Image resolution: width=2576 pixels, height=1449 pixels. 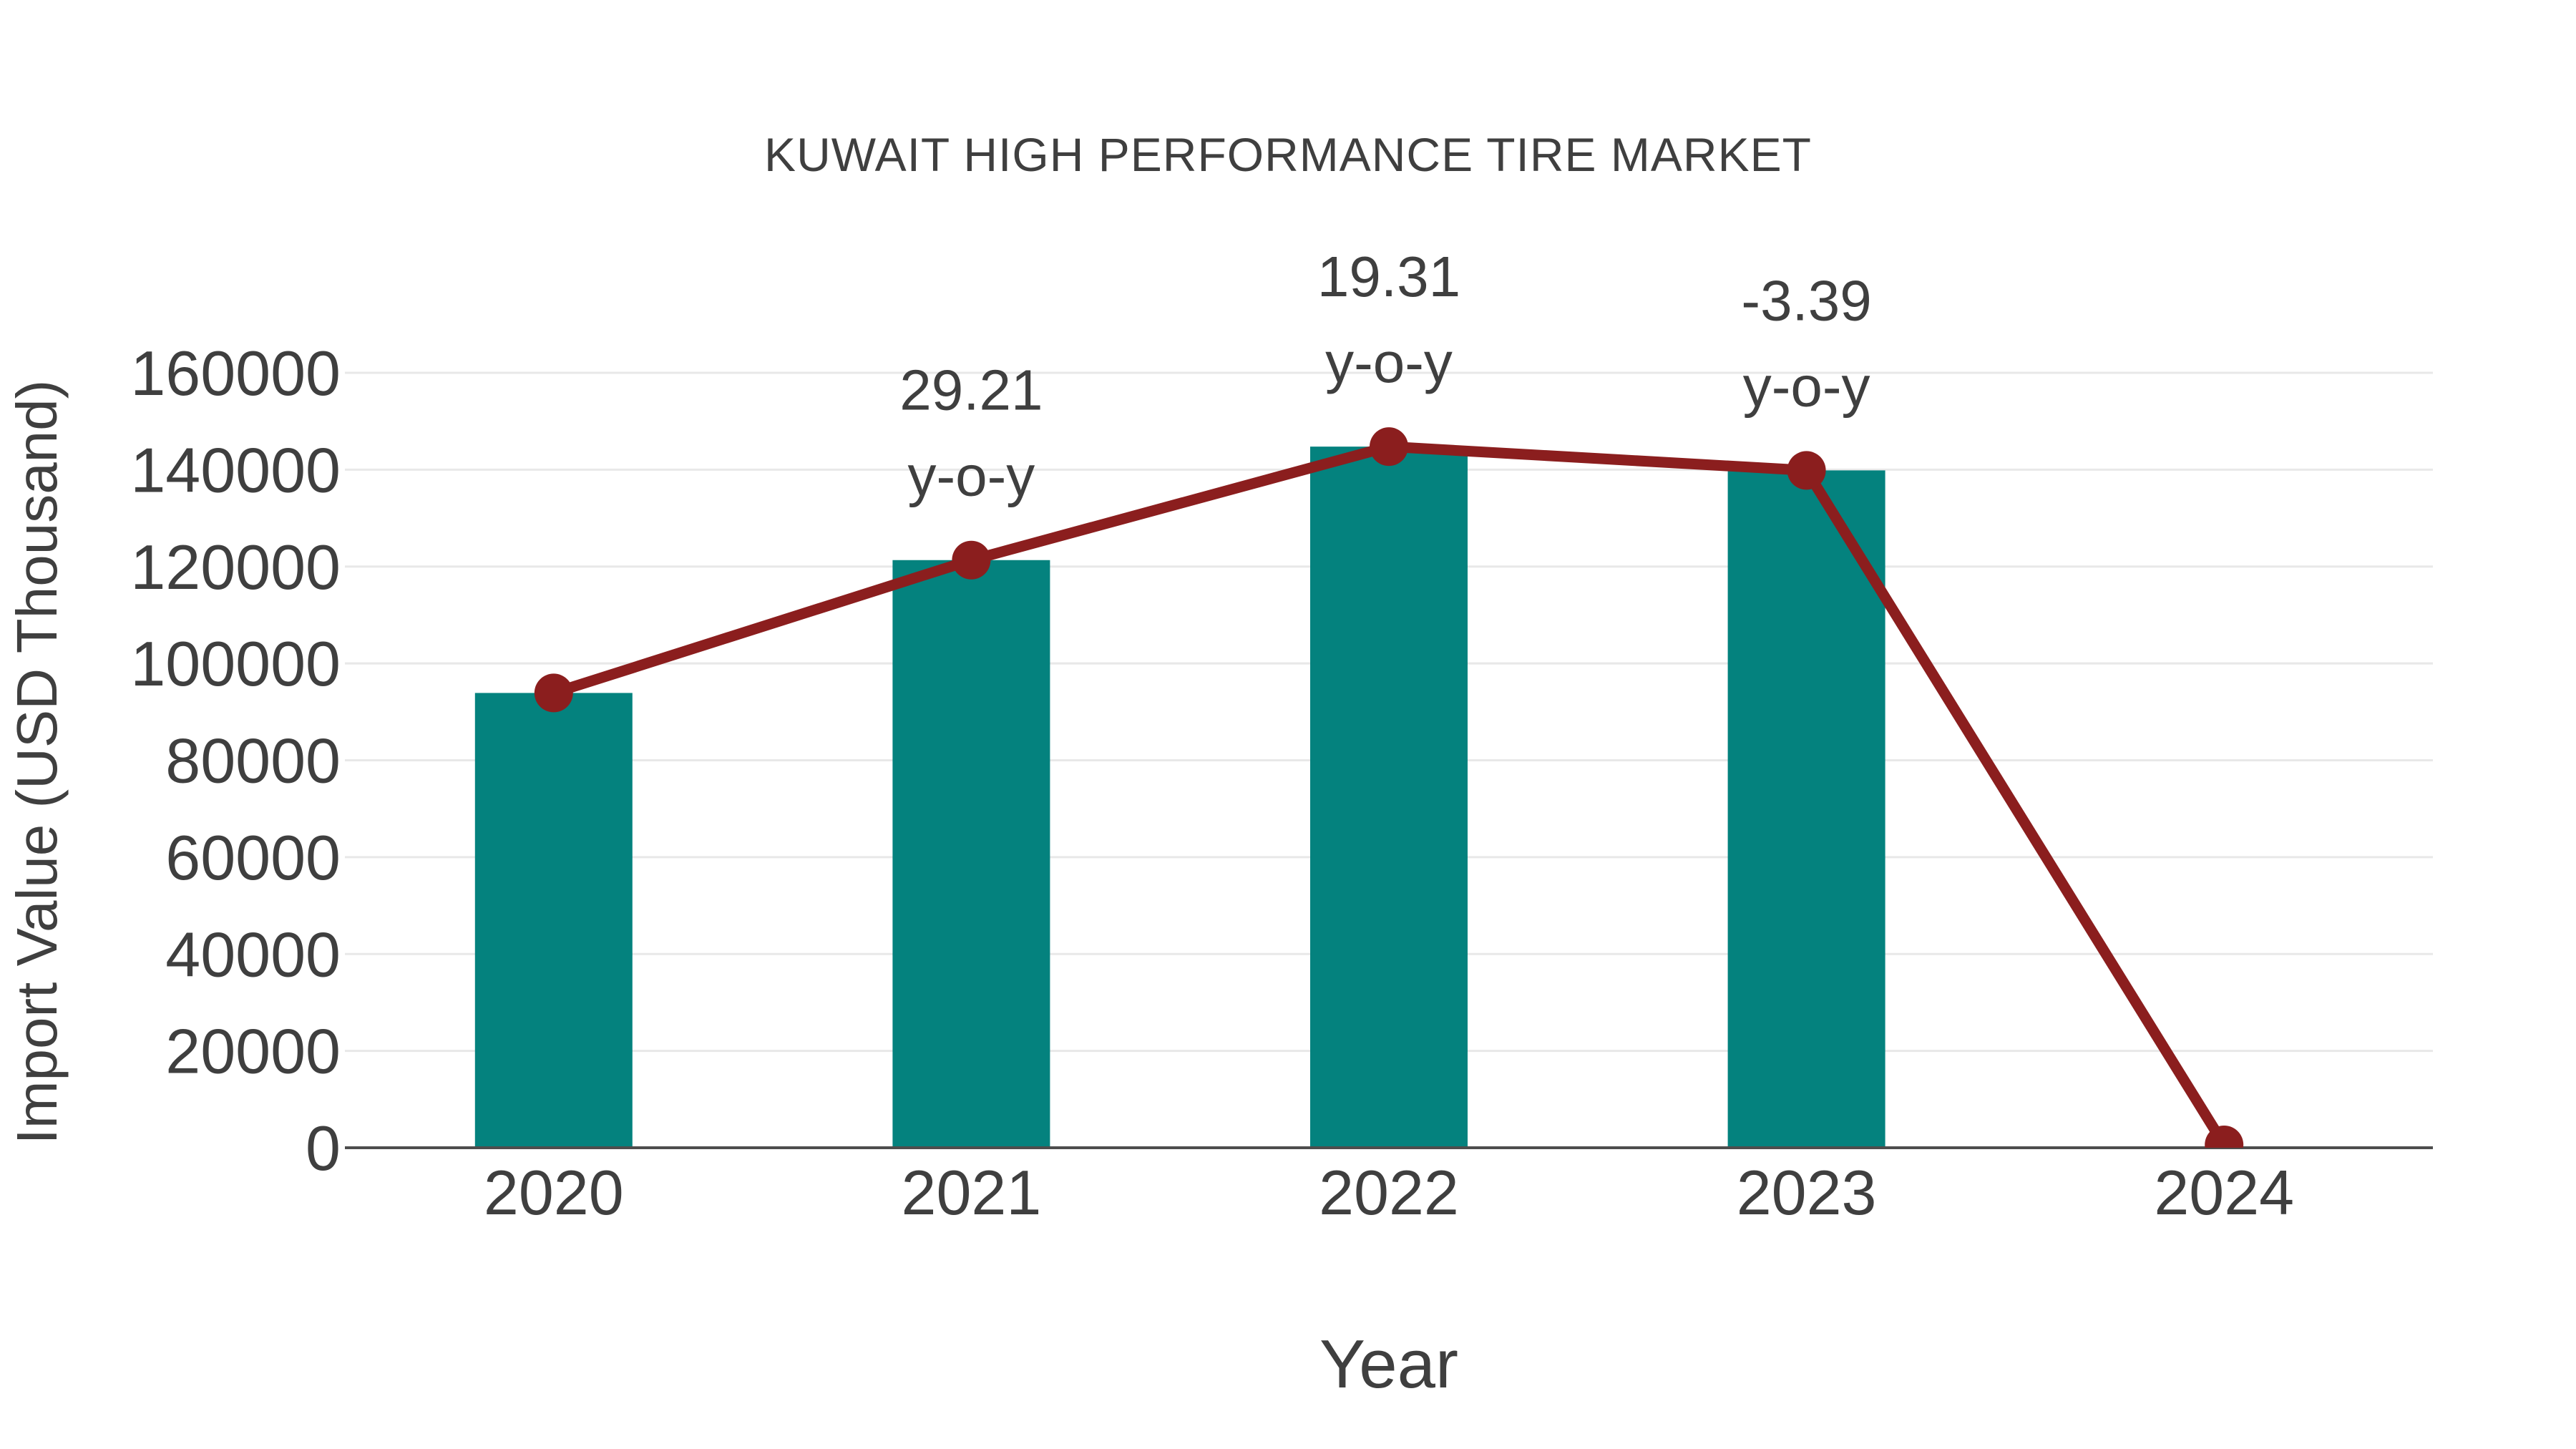 What do you see at coordinates (972, 1192) in the screenshot?
I see `x-tick-2021: 2021` at bounding box center [972, 1192].